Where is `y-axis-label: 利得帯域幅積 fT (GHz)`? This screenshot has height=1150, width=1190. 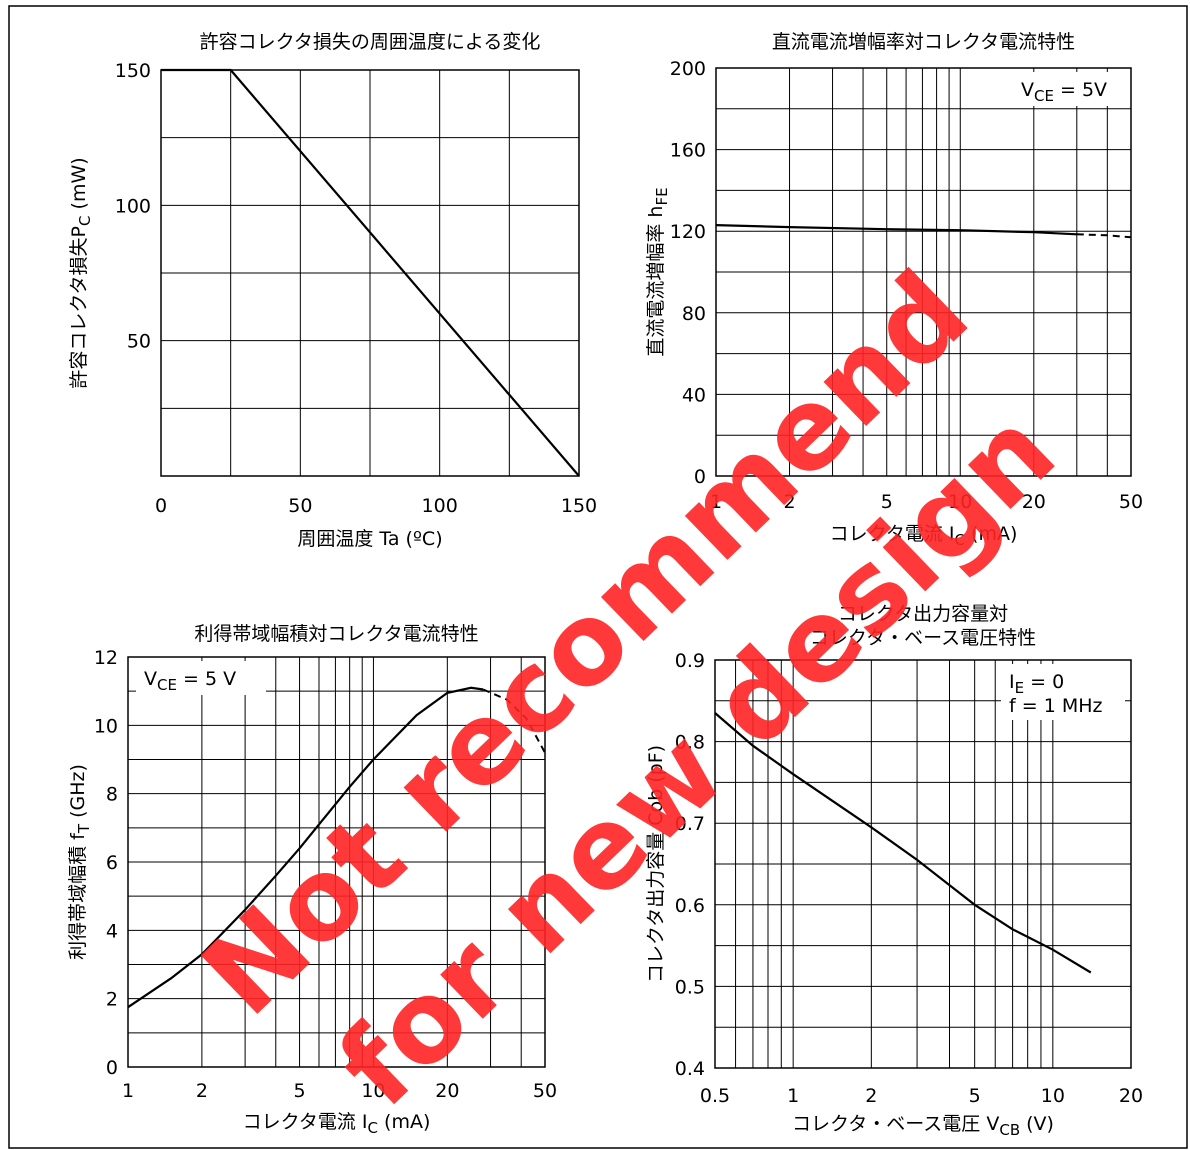
y-axis-label: 利得帯域幅積 fT (GHz) is located at coordinates (80, 862).